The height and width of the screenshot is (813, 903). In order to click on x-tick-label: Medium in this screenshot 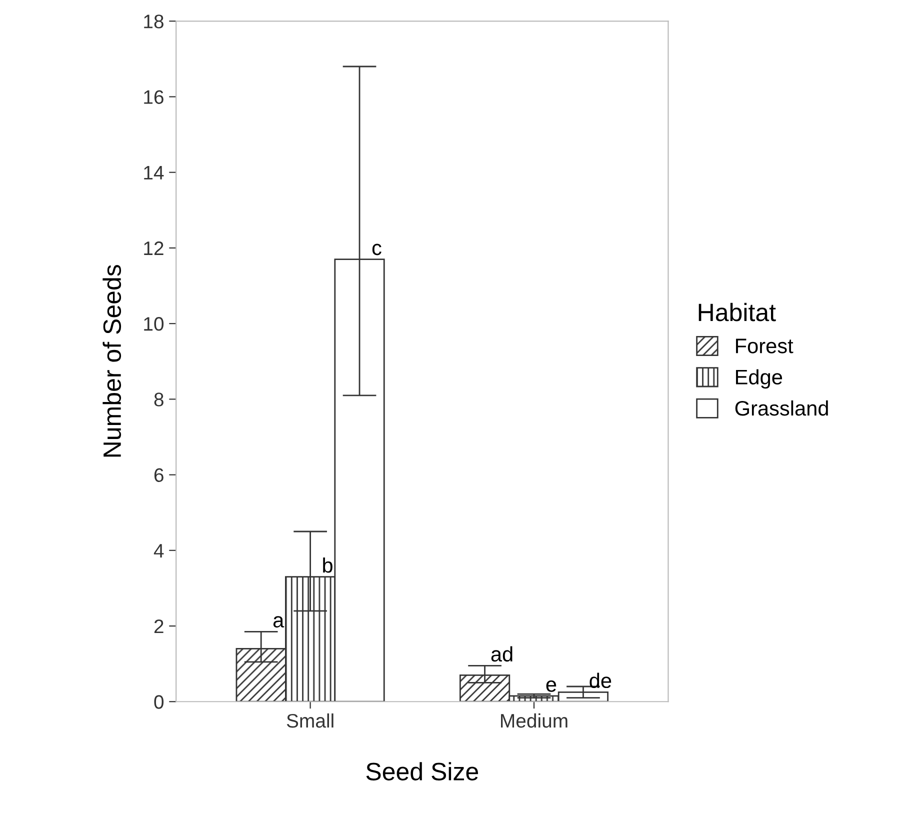, I will do `click(534, 720)`.